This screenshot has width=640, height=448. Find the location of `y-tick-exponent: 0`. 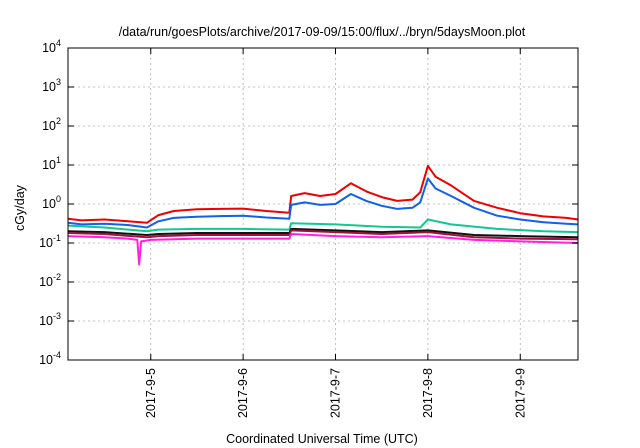

y-tick-exponent: 0 is located at coordinates (58, 199).